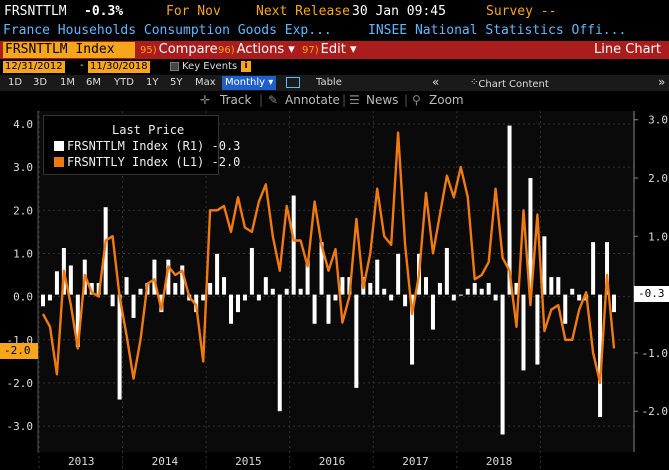 Image resolution: width=669 pixels, height=470 pixels. What do you see at coordinates (415, 461) in the screenshot?
I see `x-tick-label: 2017` at bounding box center [415, 461].